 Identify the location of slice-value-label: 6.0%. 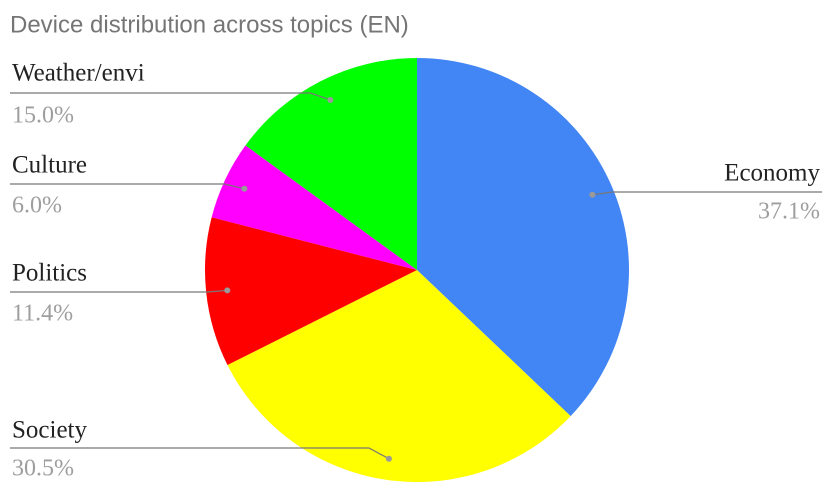
(37, 206).